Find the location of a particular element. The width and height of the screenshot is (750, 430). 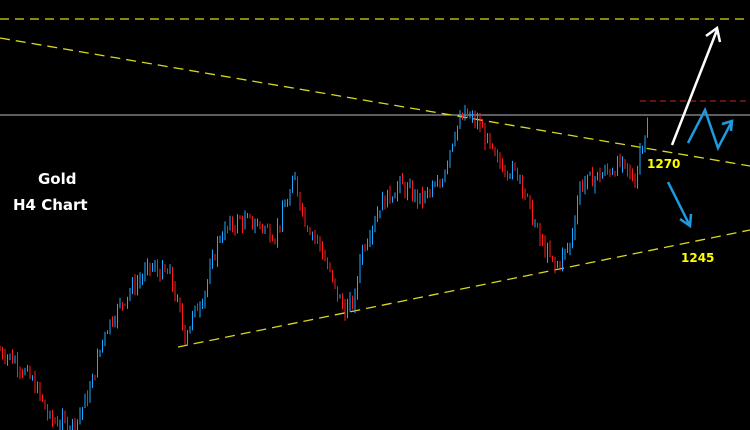

level-label-1270: 1270 is located at coordinates (664, 164).